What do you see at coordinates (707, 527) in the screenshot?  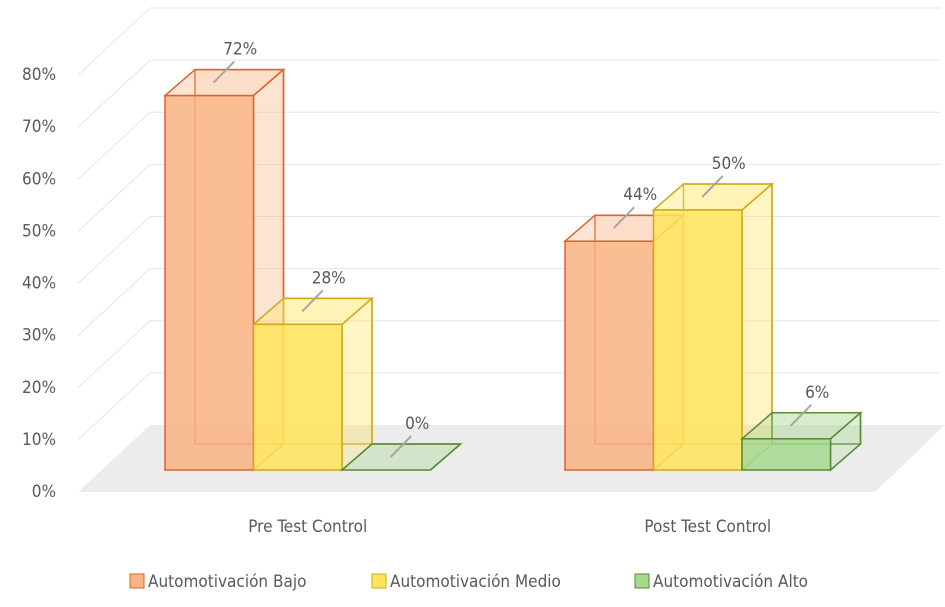 I see `x-tick-label: Post Test Control` at bounding box center [707, 527].